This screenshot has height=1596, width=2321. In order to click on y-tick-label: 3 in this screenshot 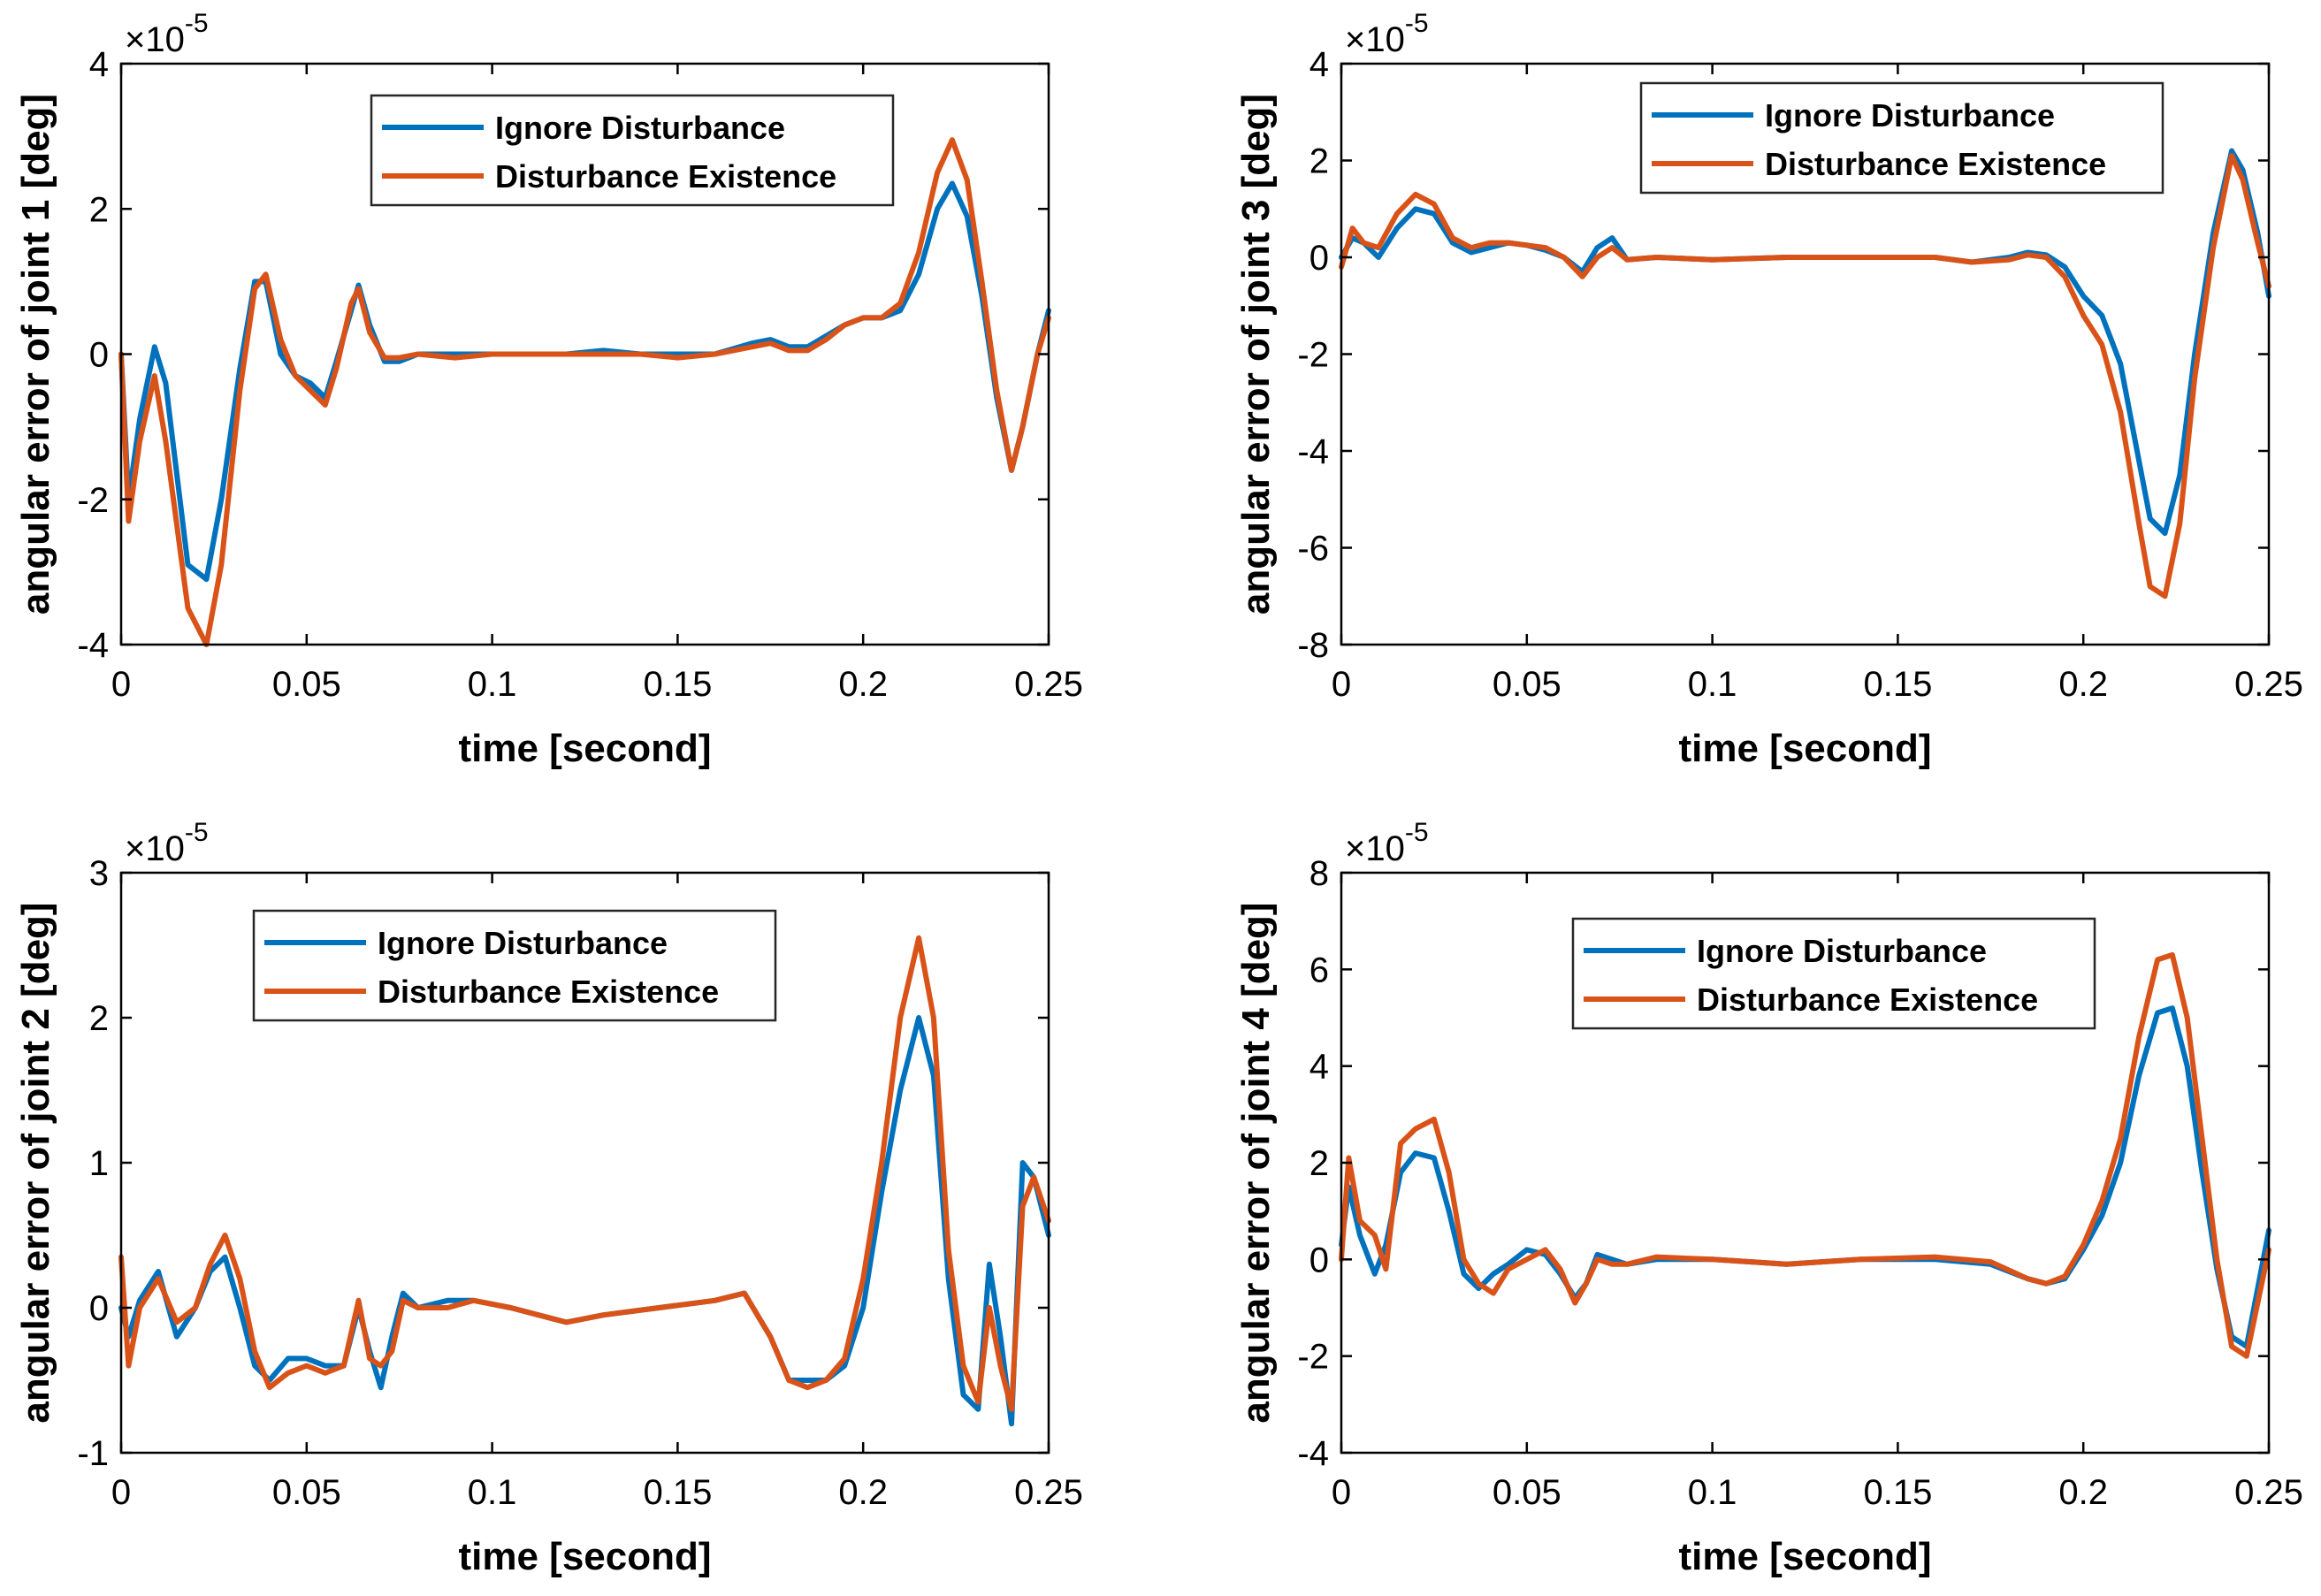, I will do `click(99, 873)`.